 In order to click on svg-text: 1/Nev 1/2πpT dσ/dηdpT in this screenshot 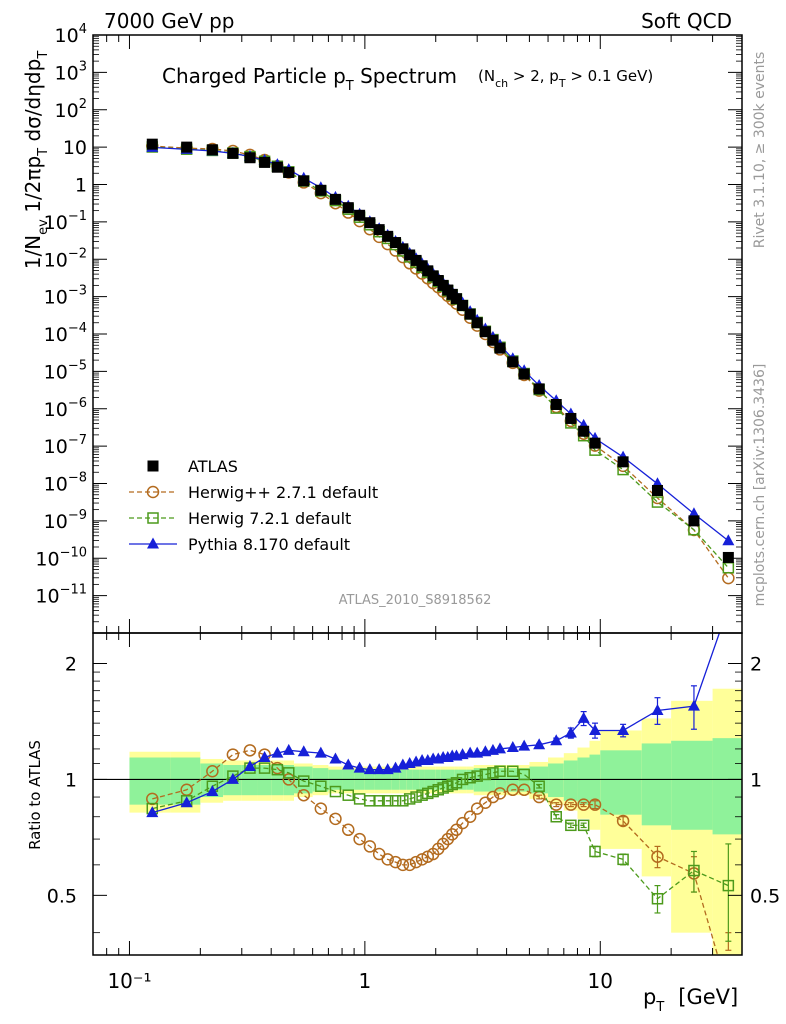, I will do `click(36, 160)`.